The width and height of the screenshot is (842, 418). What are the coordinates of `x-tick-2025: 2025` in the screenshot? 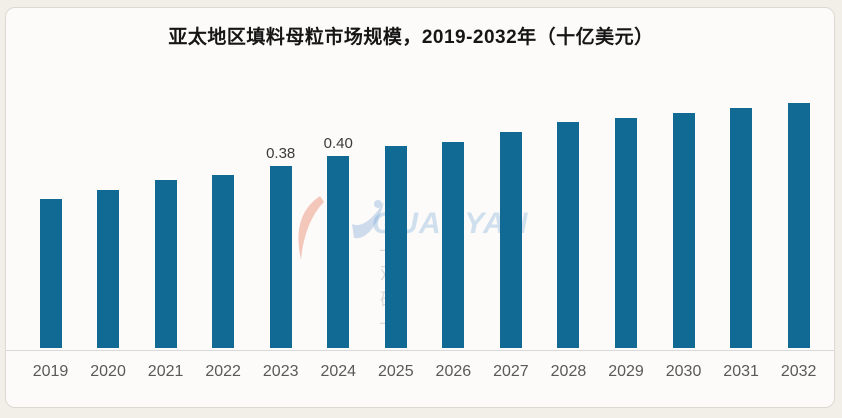 It's located at (396, 371).